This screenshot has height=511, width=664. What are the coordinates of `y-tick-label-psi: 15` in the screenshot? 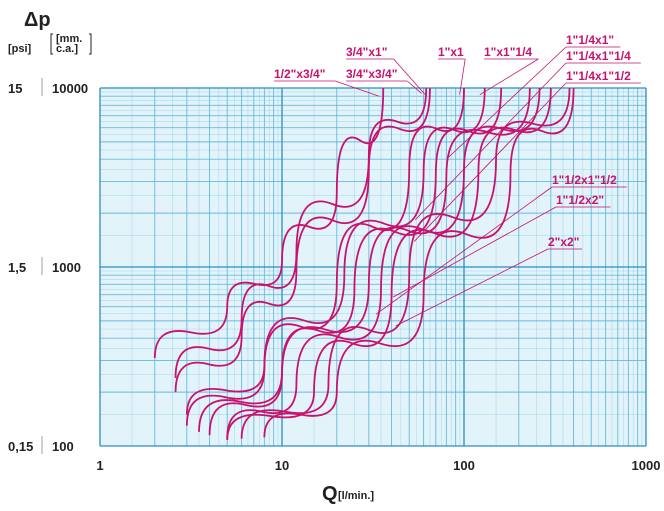 It's located at (15, 88).